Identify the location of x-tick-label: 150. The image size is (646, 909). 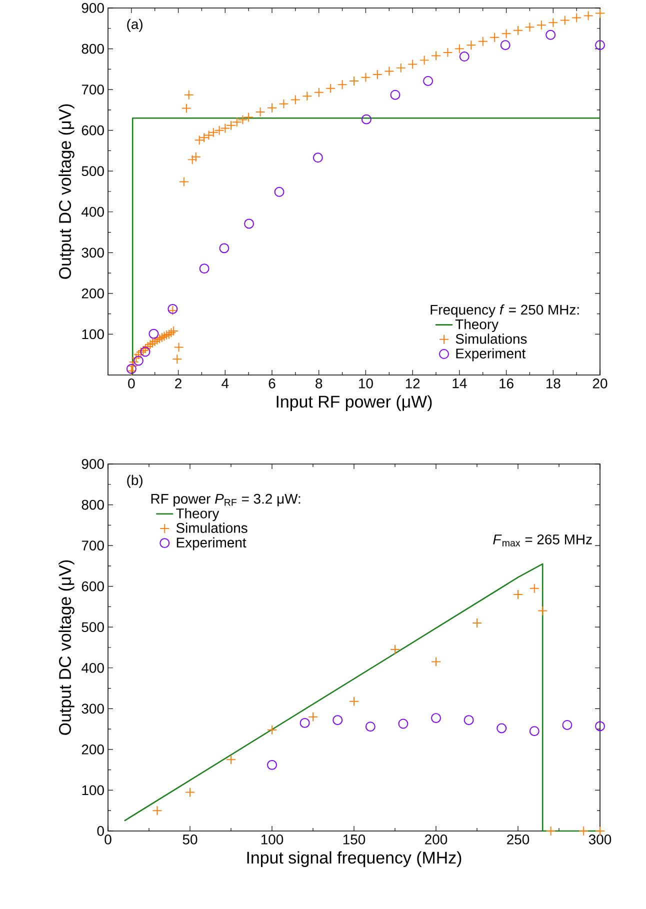
(354, 839).